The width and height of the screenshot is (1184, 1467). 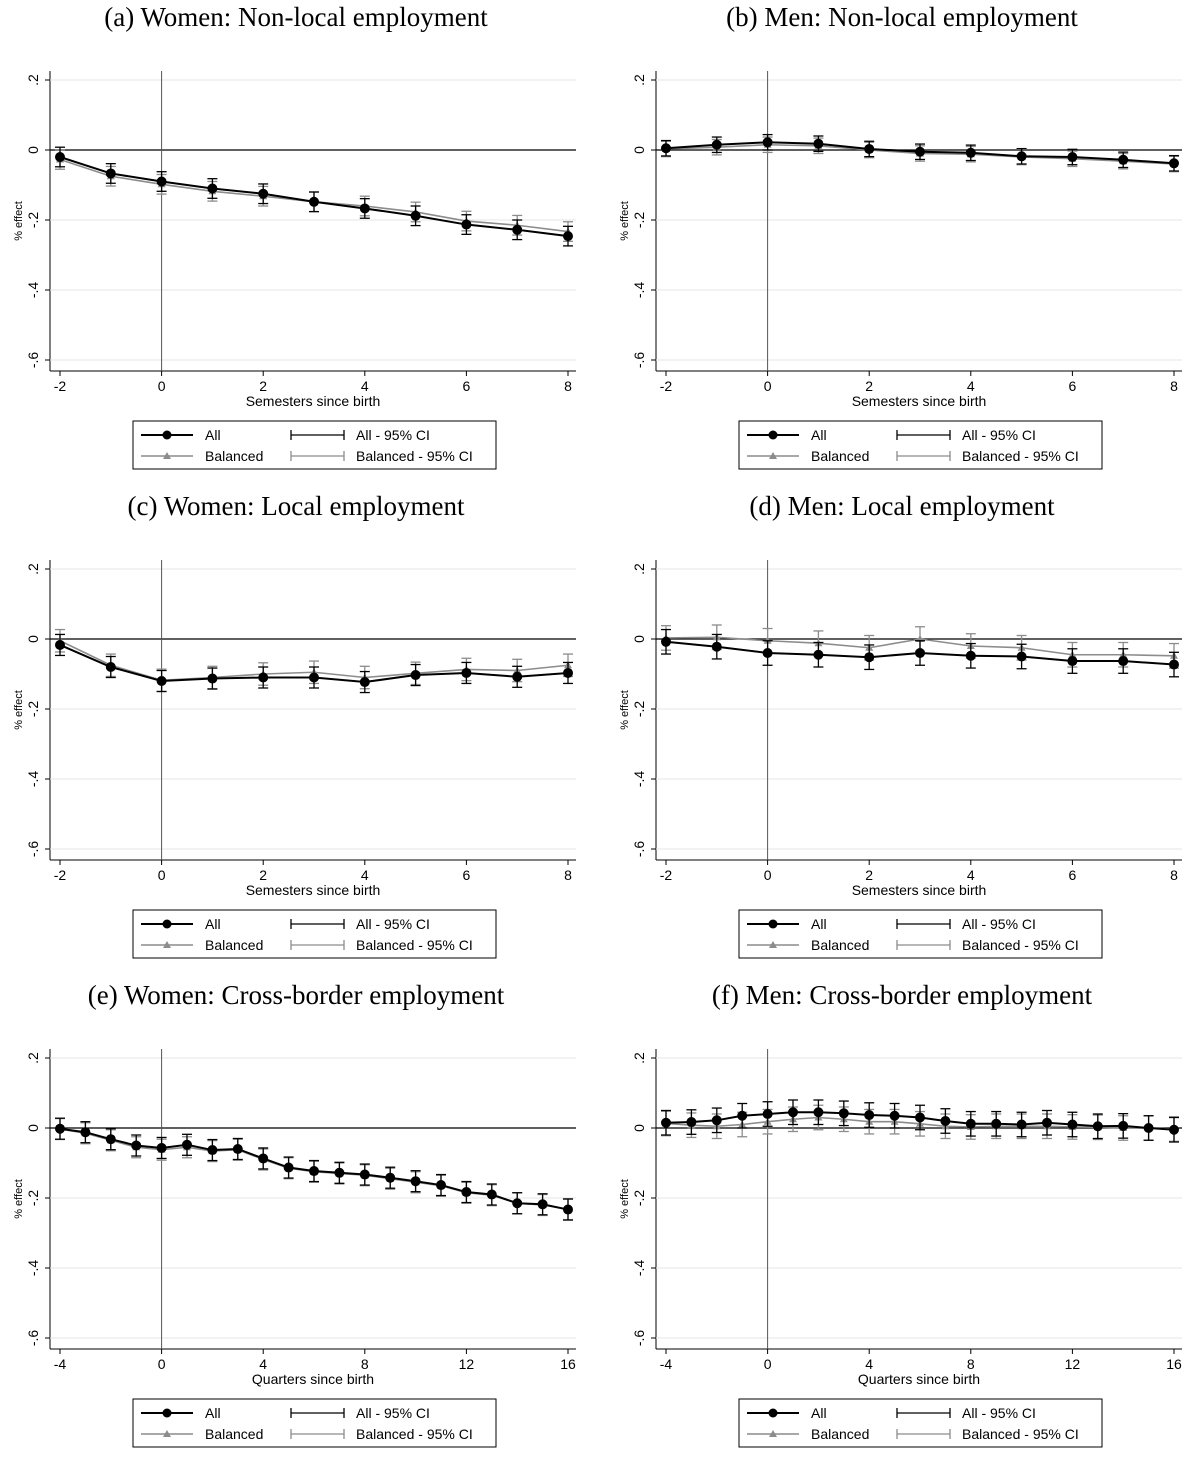 What do you see at coordinates (902, 506) in the screenshot?
I see `panel-title: (d) Men: Local employment` at bounding box center [902, 506].